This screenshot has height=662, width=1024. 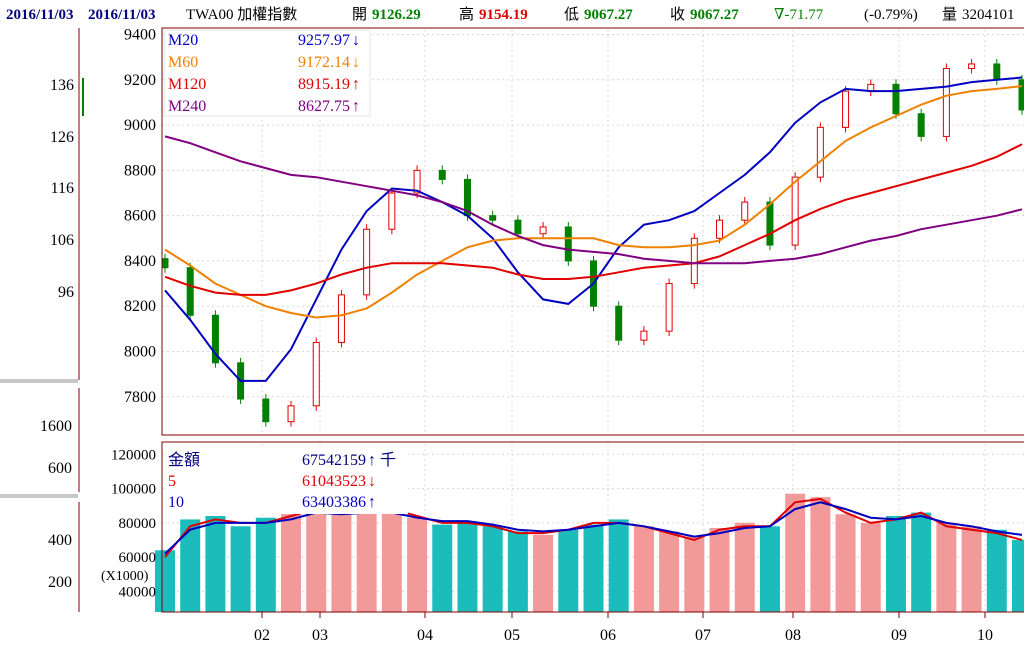 What do you see at coordinates (891, 15) in the screenshot?
I see `header-change-pct: (-0.79%)` at bounding box center [891, 15].